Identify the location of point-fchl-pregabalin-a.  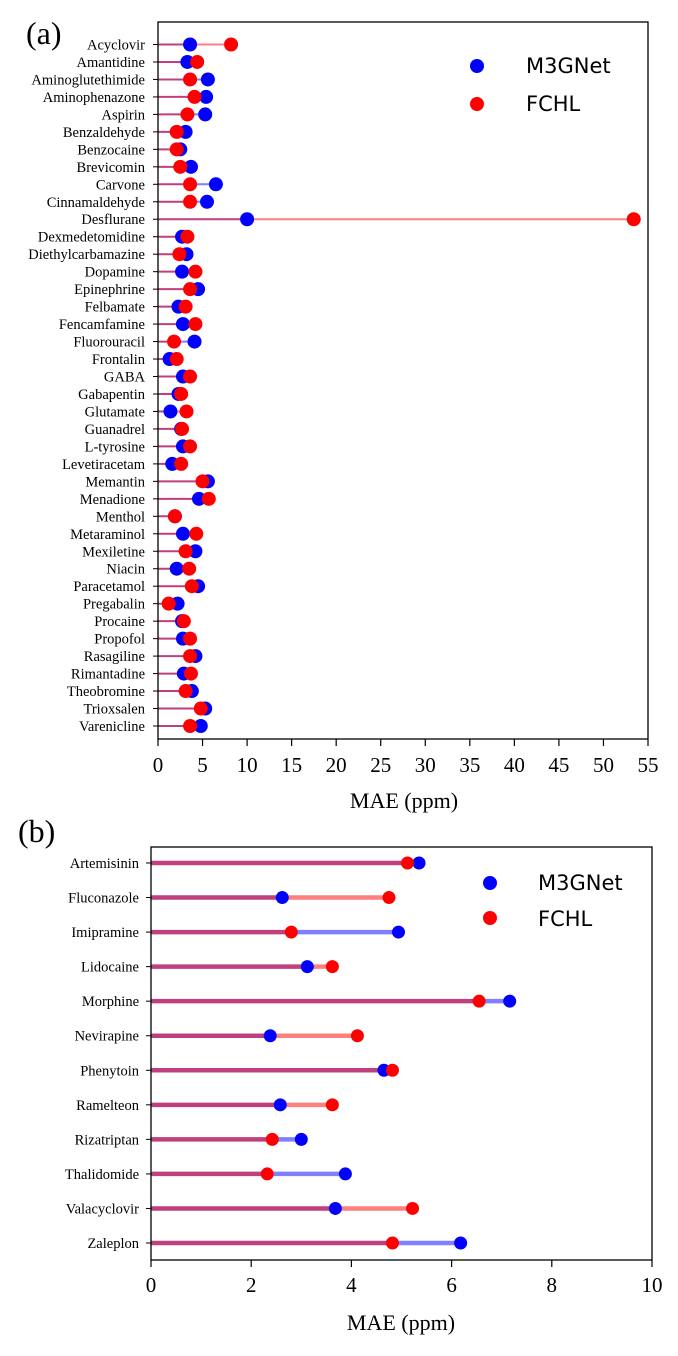
(168, 603).